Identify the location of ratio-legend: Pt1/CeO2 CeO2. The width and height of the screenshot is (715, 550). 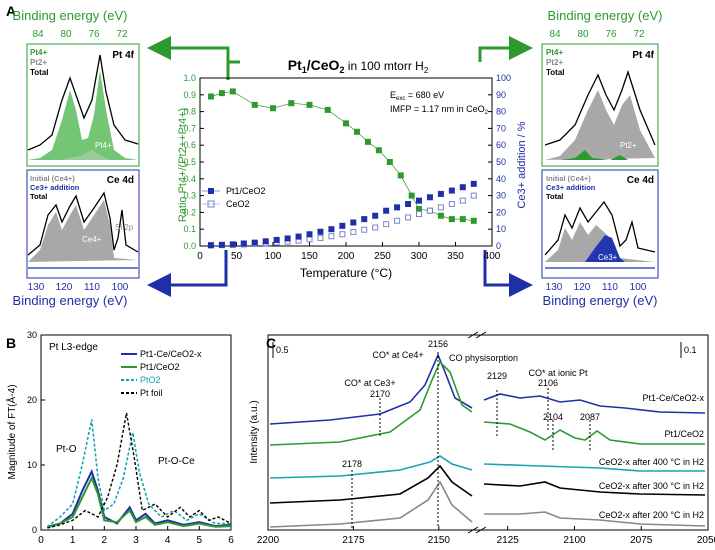
(234, 197).